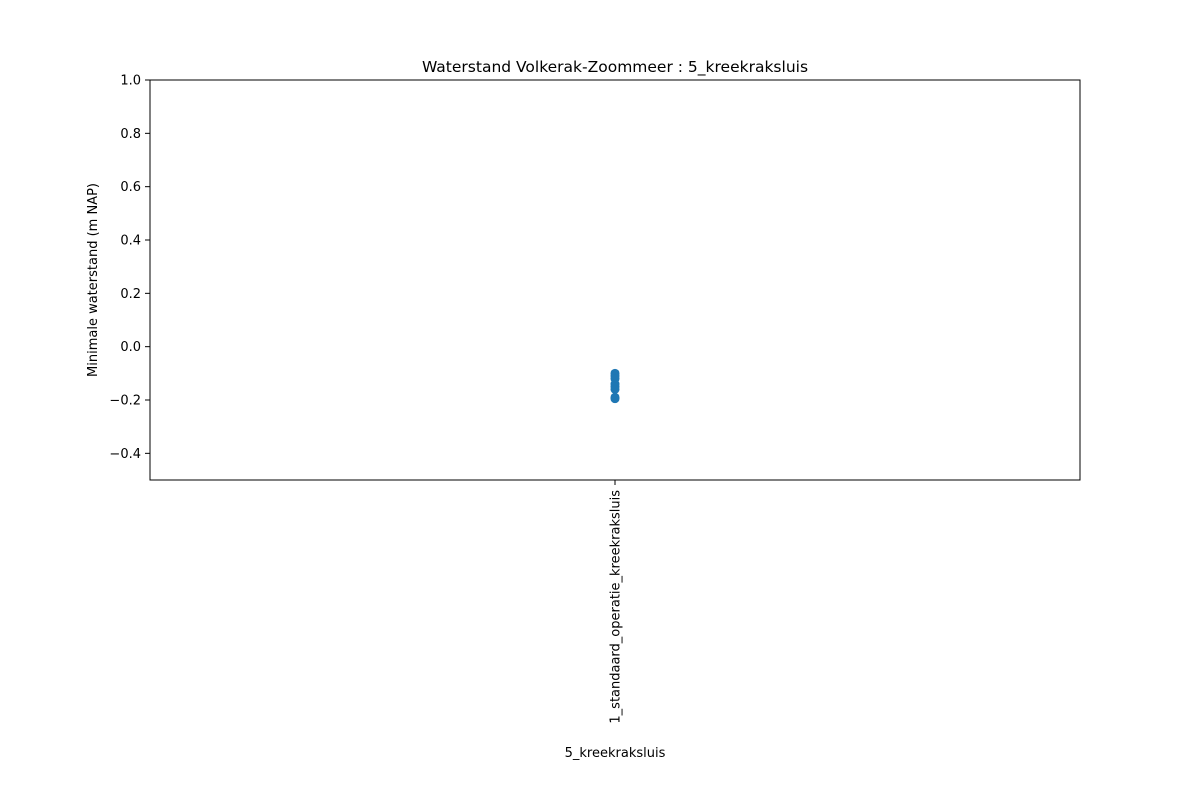 The width and height of the screenshot is (1200, 800). What do you see at coordinates (130, 134) in the screenshot?
I see `y-tick-label: 0.8` at bounding box center [130, 134].